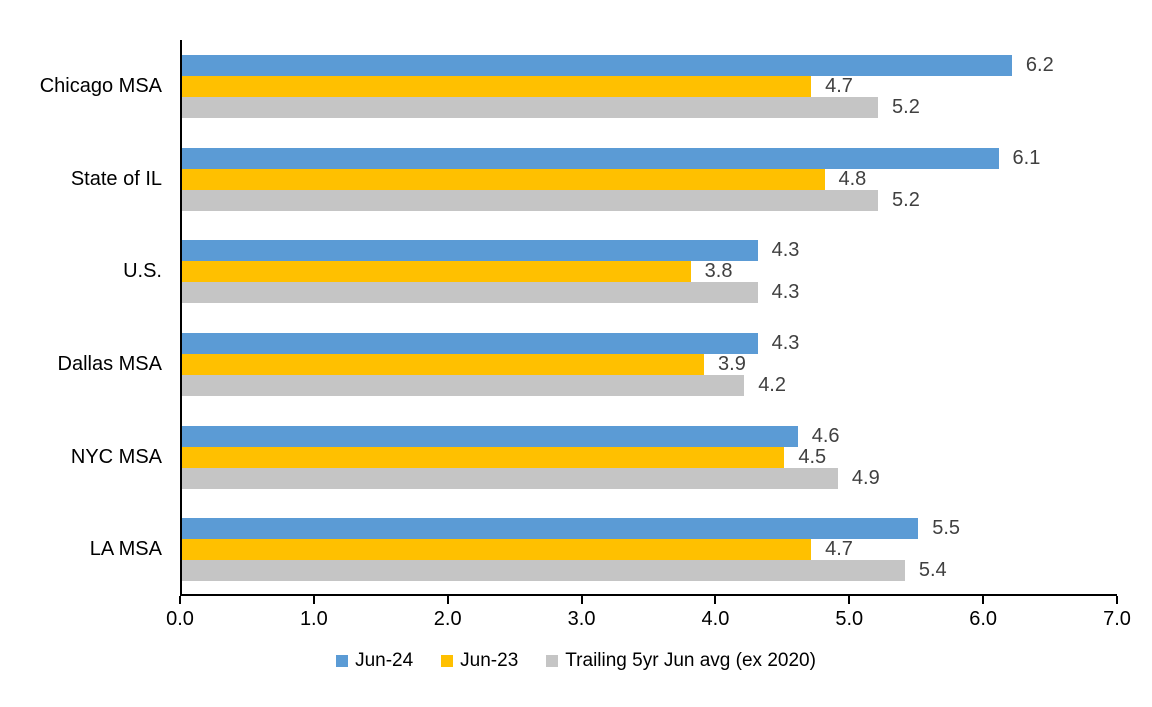 The height and width of the screenshot is (707, 1152). Describe the element at coordinates (100, 85) in the screenshot. I see `category-label-chicago-msa: Chicago MSA` at that location.